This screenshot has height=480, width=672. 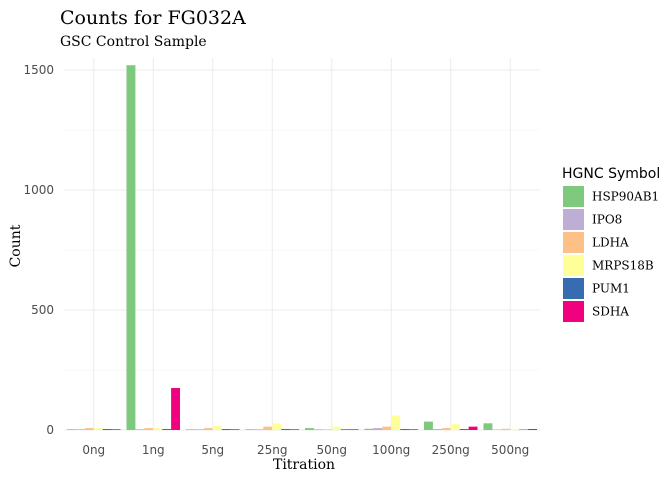 I want to click on x-axis-title: Titration, so click(x=304, y=465).